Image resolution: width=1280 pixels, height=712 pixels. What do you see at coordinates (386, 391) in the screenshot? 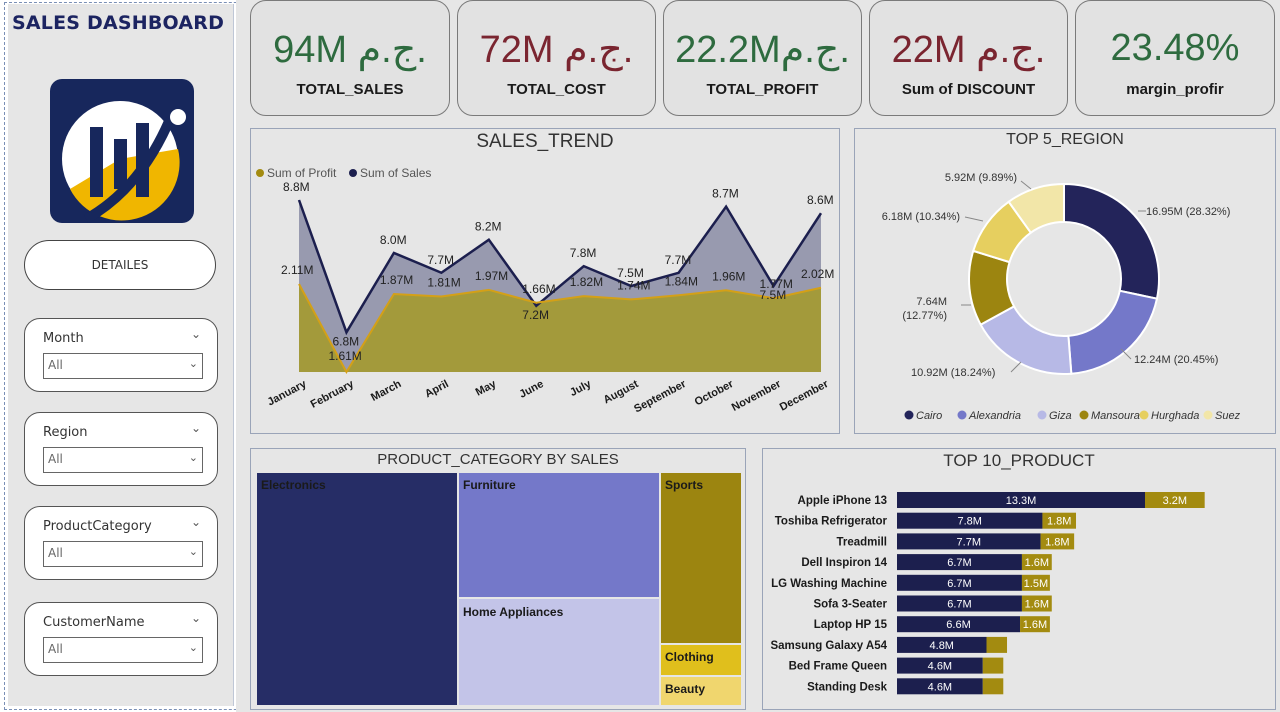
I see `month-tick-label: March` at bounding box center [386, 391].